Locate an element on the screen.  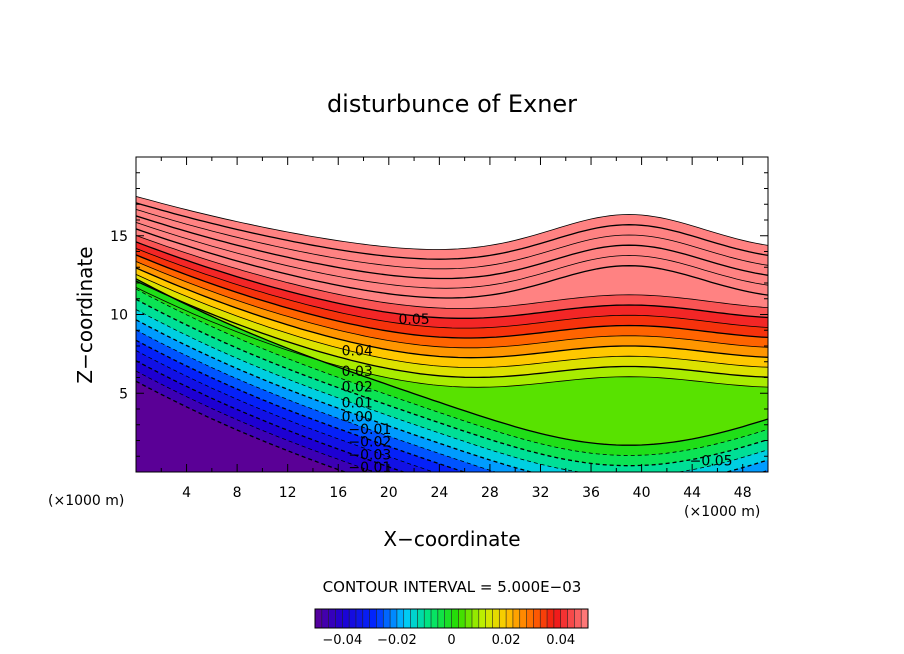
colorbar is located at coordinates (451, 618).